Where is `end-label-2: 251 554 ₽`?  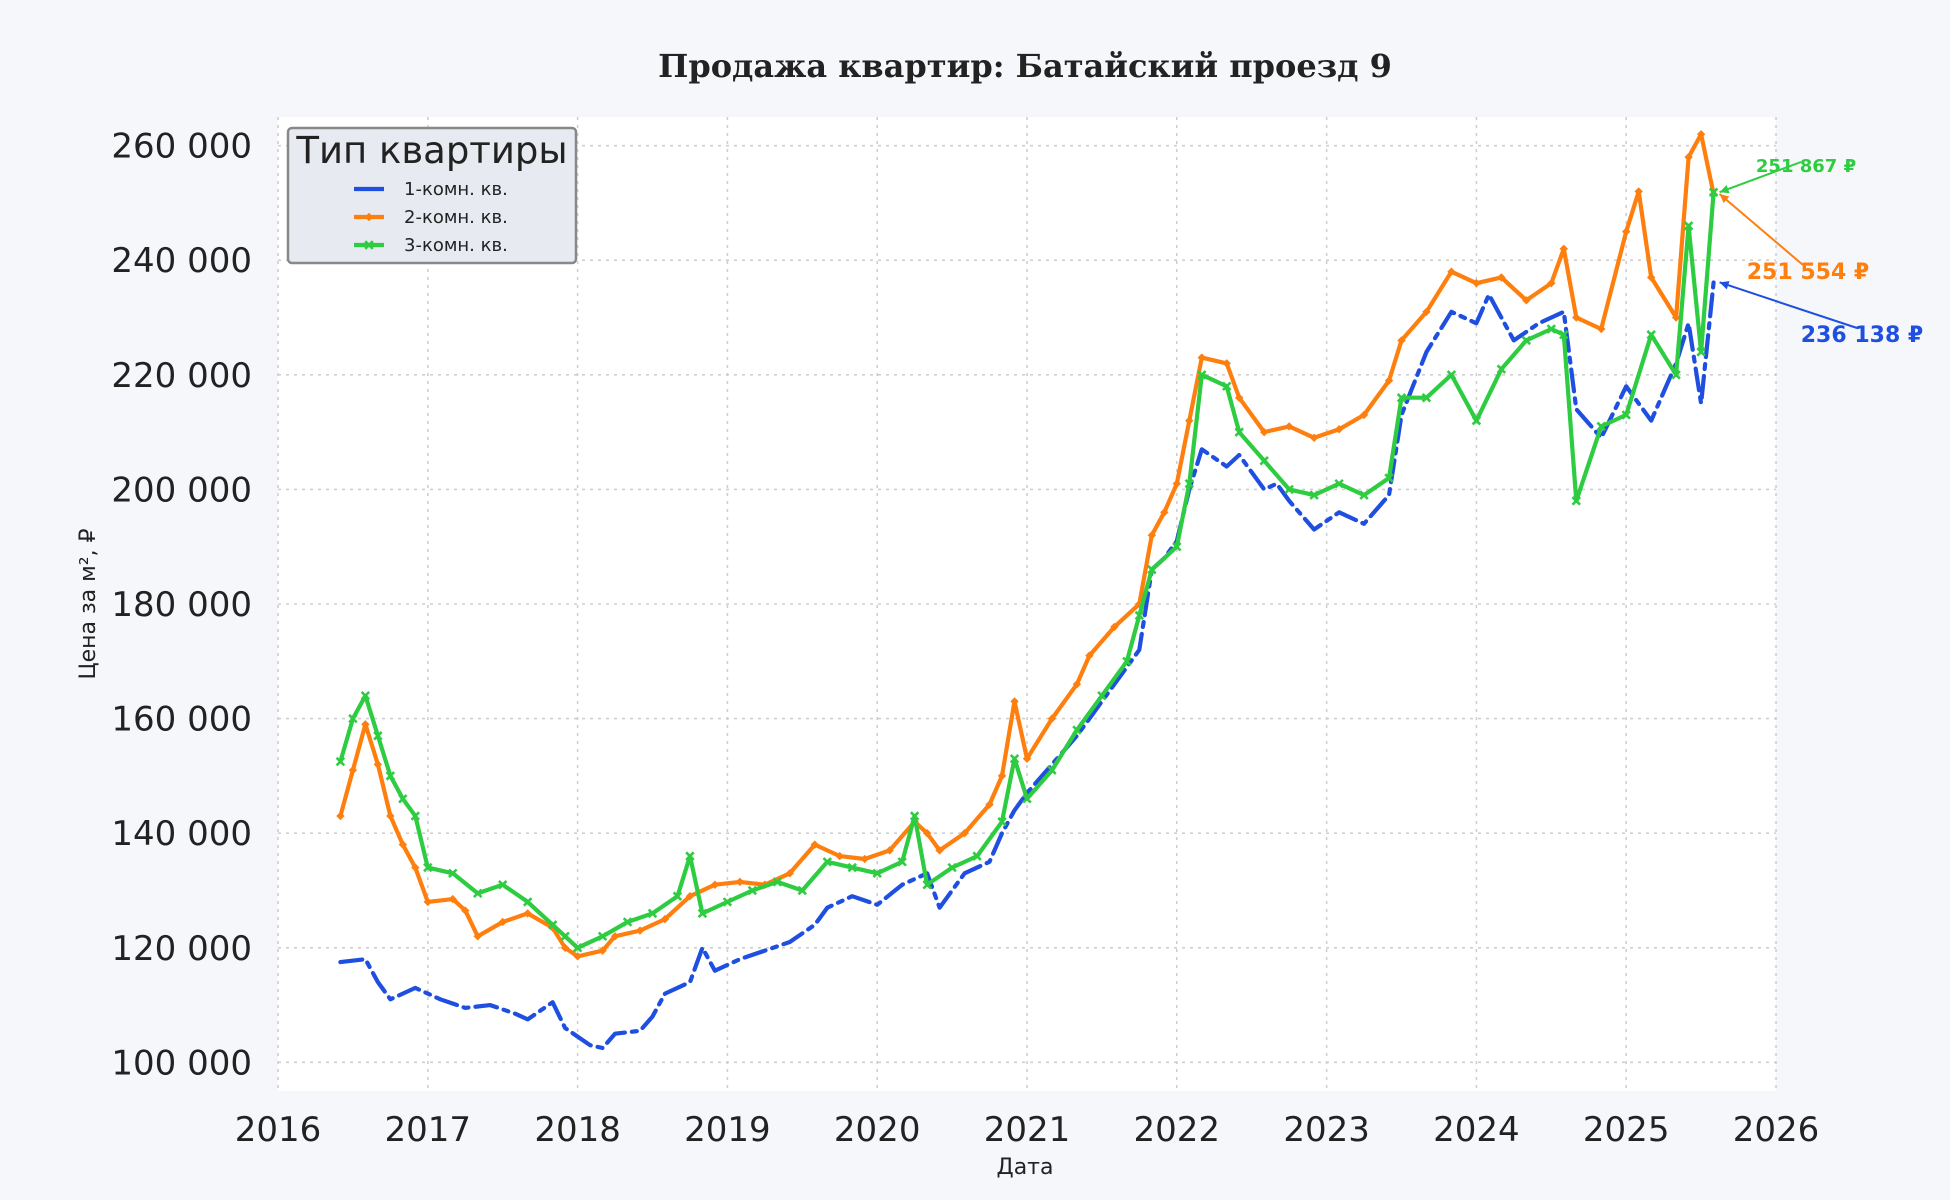
end-label-2: 251 554 ₽ is located at coordinates (1808, 272).